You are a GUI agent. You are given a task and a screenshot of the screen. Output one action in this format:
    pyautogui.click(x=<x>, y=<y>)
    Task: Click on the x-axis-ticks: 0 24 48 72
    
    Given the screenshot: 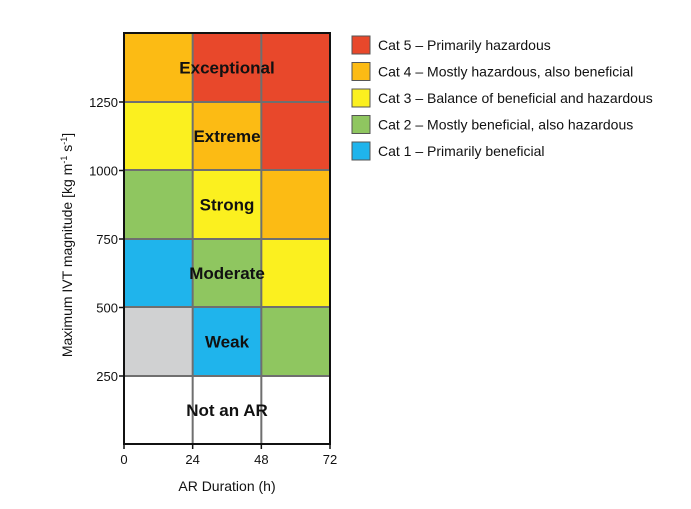 What is the action you would take?
    pyautogui.click(x=228, y=455)
    